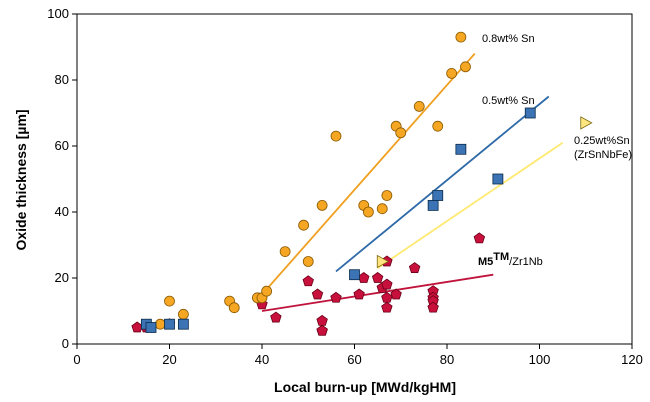 The width and height of the screenshot is (650, 402). What do you see at coordinates (485, 262) in the screenshot?
I see `annotation-m5-main: M5` at bounding box center [485, 262].